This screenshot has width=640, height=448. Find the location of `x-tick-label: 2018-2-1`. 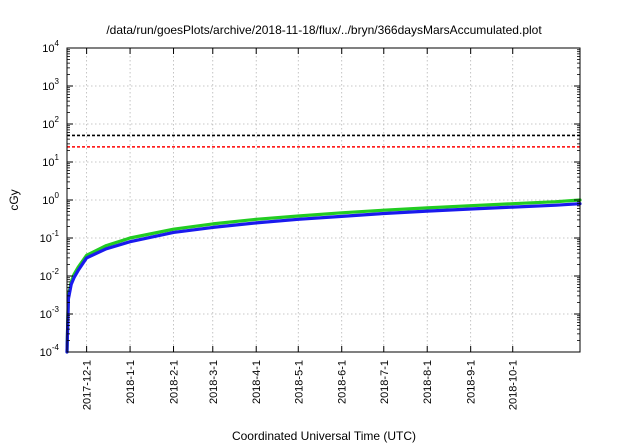

x-tick-label: 2018-2-1 is located at coordinates (175, 382).